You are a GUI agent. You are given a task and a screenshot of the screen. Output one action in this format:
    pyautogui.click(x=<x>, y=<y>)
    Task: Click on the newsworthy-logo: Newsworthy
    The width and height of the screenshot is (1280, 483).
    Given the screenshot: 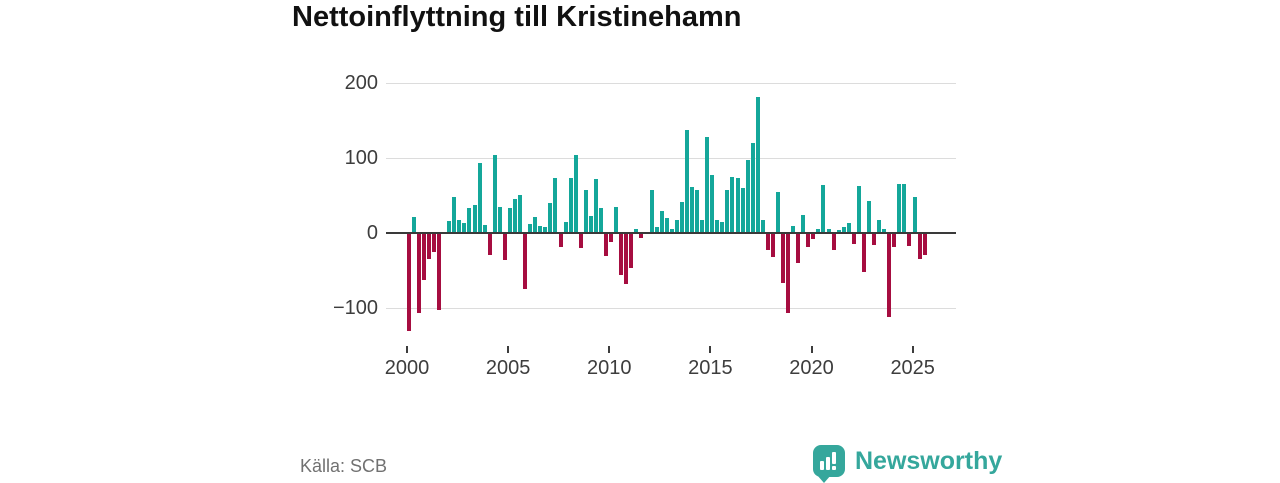 What is the action you would take?
    pyautogui.click(x=907, y=462)
    